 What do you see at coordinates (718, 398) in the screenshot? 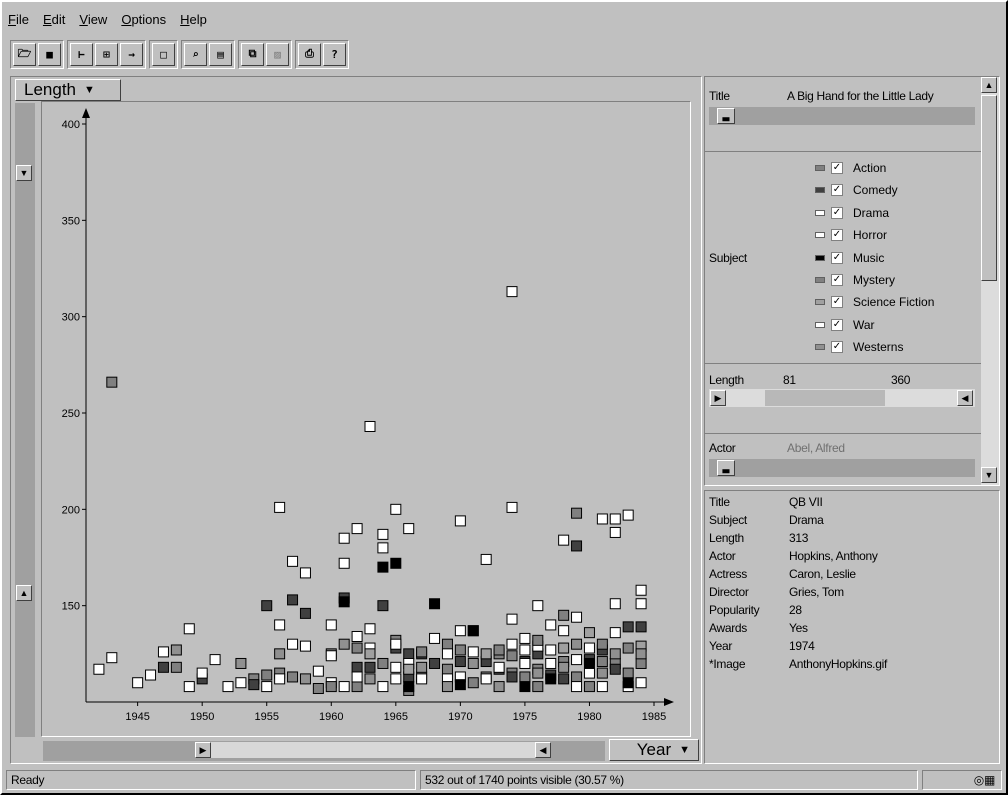
I see `length-min-thumb: ▶` at bounding box center [718, 398].